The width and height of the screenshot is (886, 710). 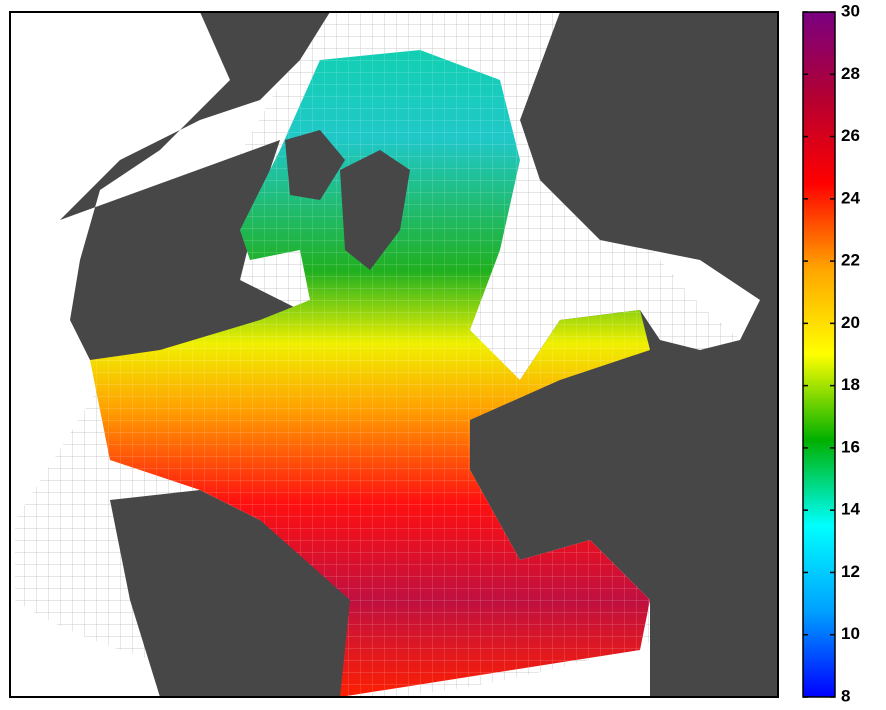 What do you see at coordinates (850, 73) in the screenshot?
I see `colorbar-tick-label: 28` at bounding box center [850, 73].